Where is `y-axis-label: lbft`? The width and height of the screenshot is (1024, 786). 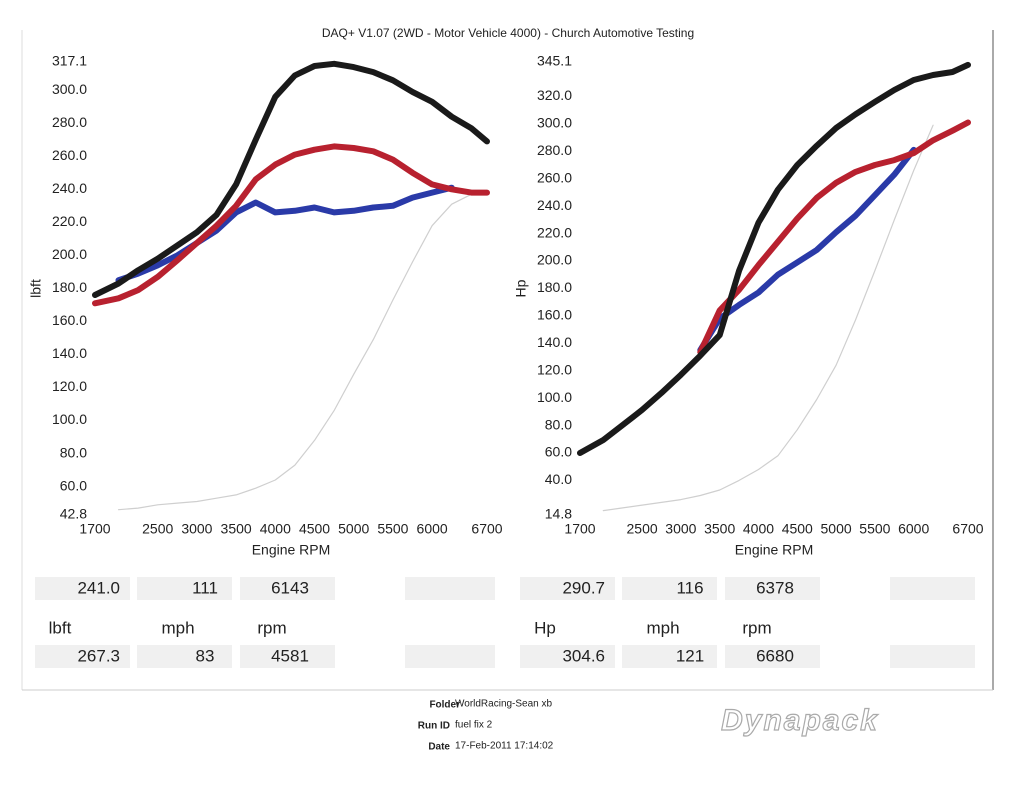
y-axis-label: lbft is located at coordinates (36, 288).